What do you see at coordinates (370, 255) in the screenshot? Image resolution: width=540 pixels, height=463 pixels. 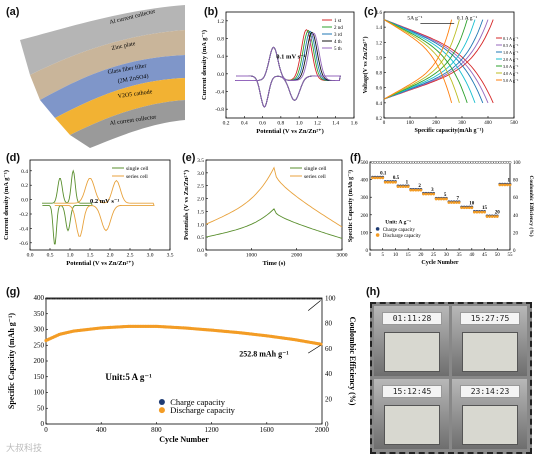 I see `x-tick-label: 0` at bounding box center [370, 255].